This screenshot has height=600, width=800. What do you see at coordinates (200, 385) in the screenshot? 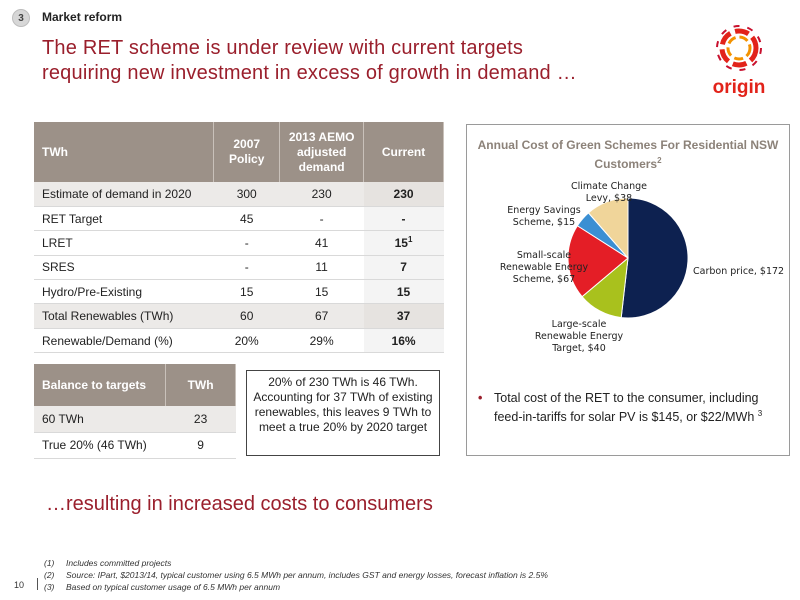
I see `col-header-bal-twh: TWh` at bounding box center [200, 385].